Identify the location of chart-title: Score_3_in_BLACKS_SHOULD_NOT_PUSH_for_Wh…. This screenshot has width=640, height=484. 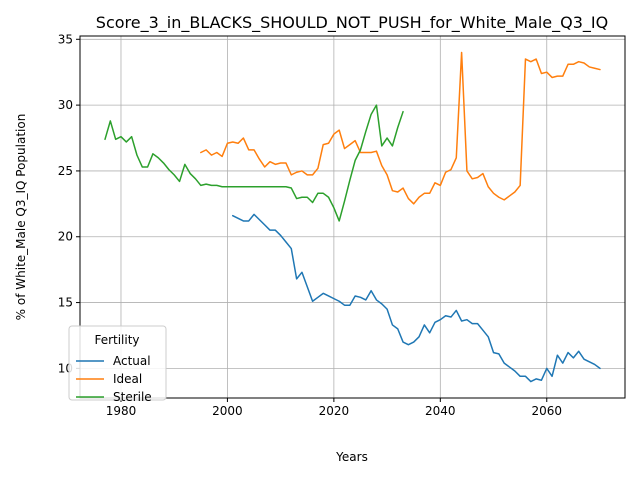
(352, 23).